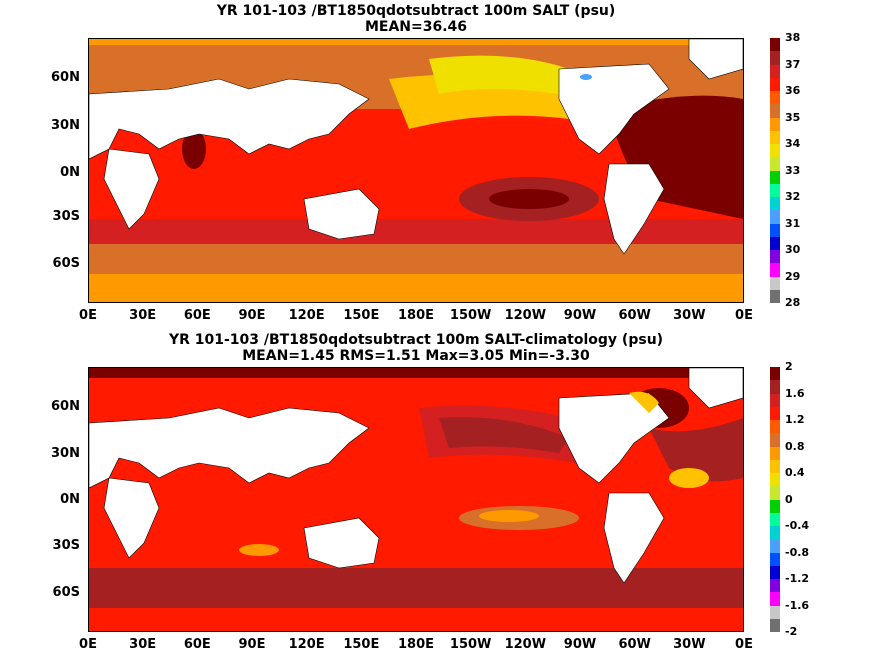  What do you see at coordinates (793, 302) in the screenshot?
I see `colorbar-label-10-1: 28` at bounding box center [793, 302].